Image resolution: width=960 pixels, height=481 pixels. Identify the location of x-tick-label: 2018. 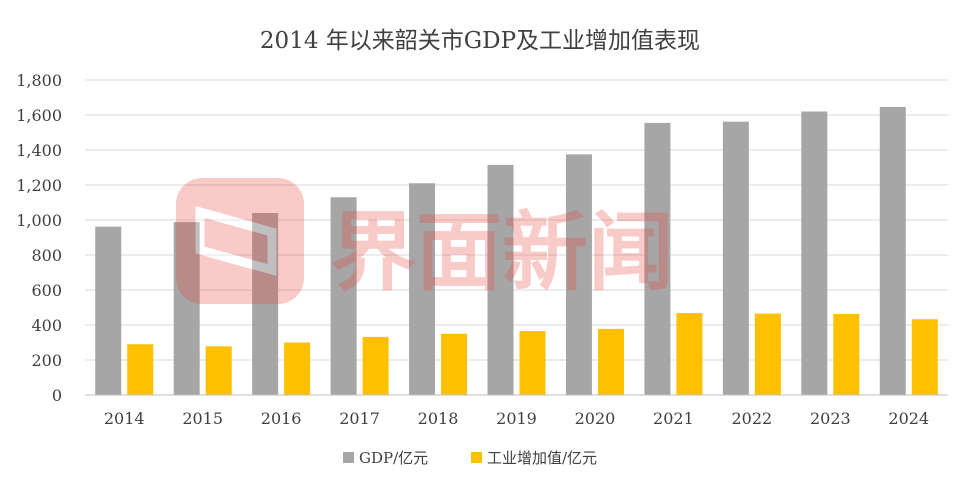
(438, 418).